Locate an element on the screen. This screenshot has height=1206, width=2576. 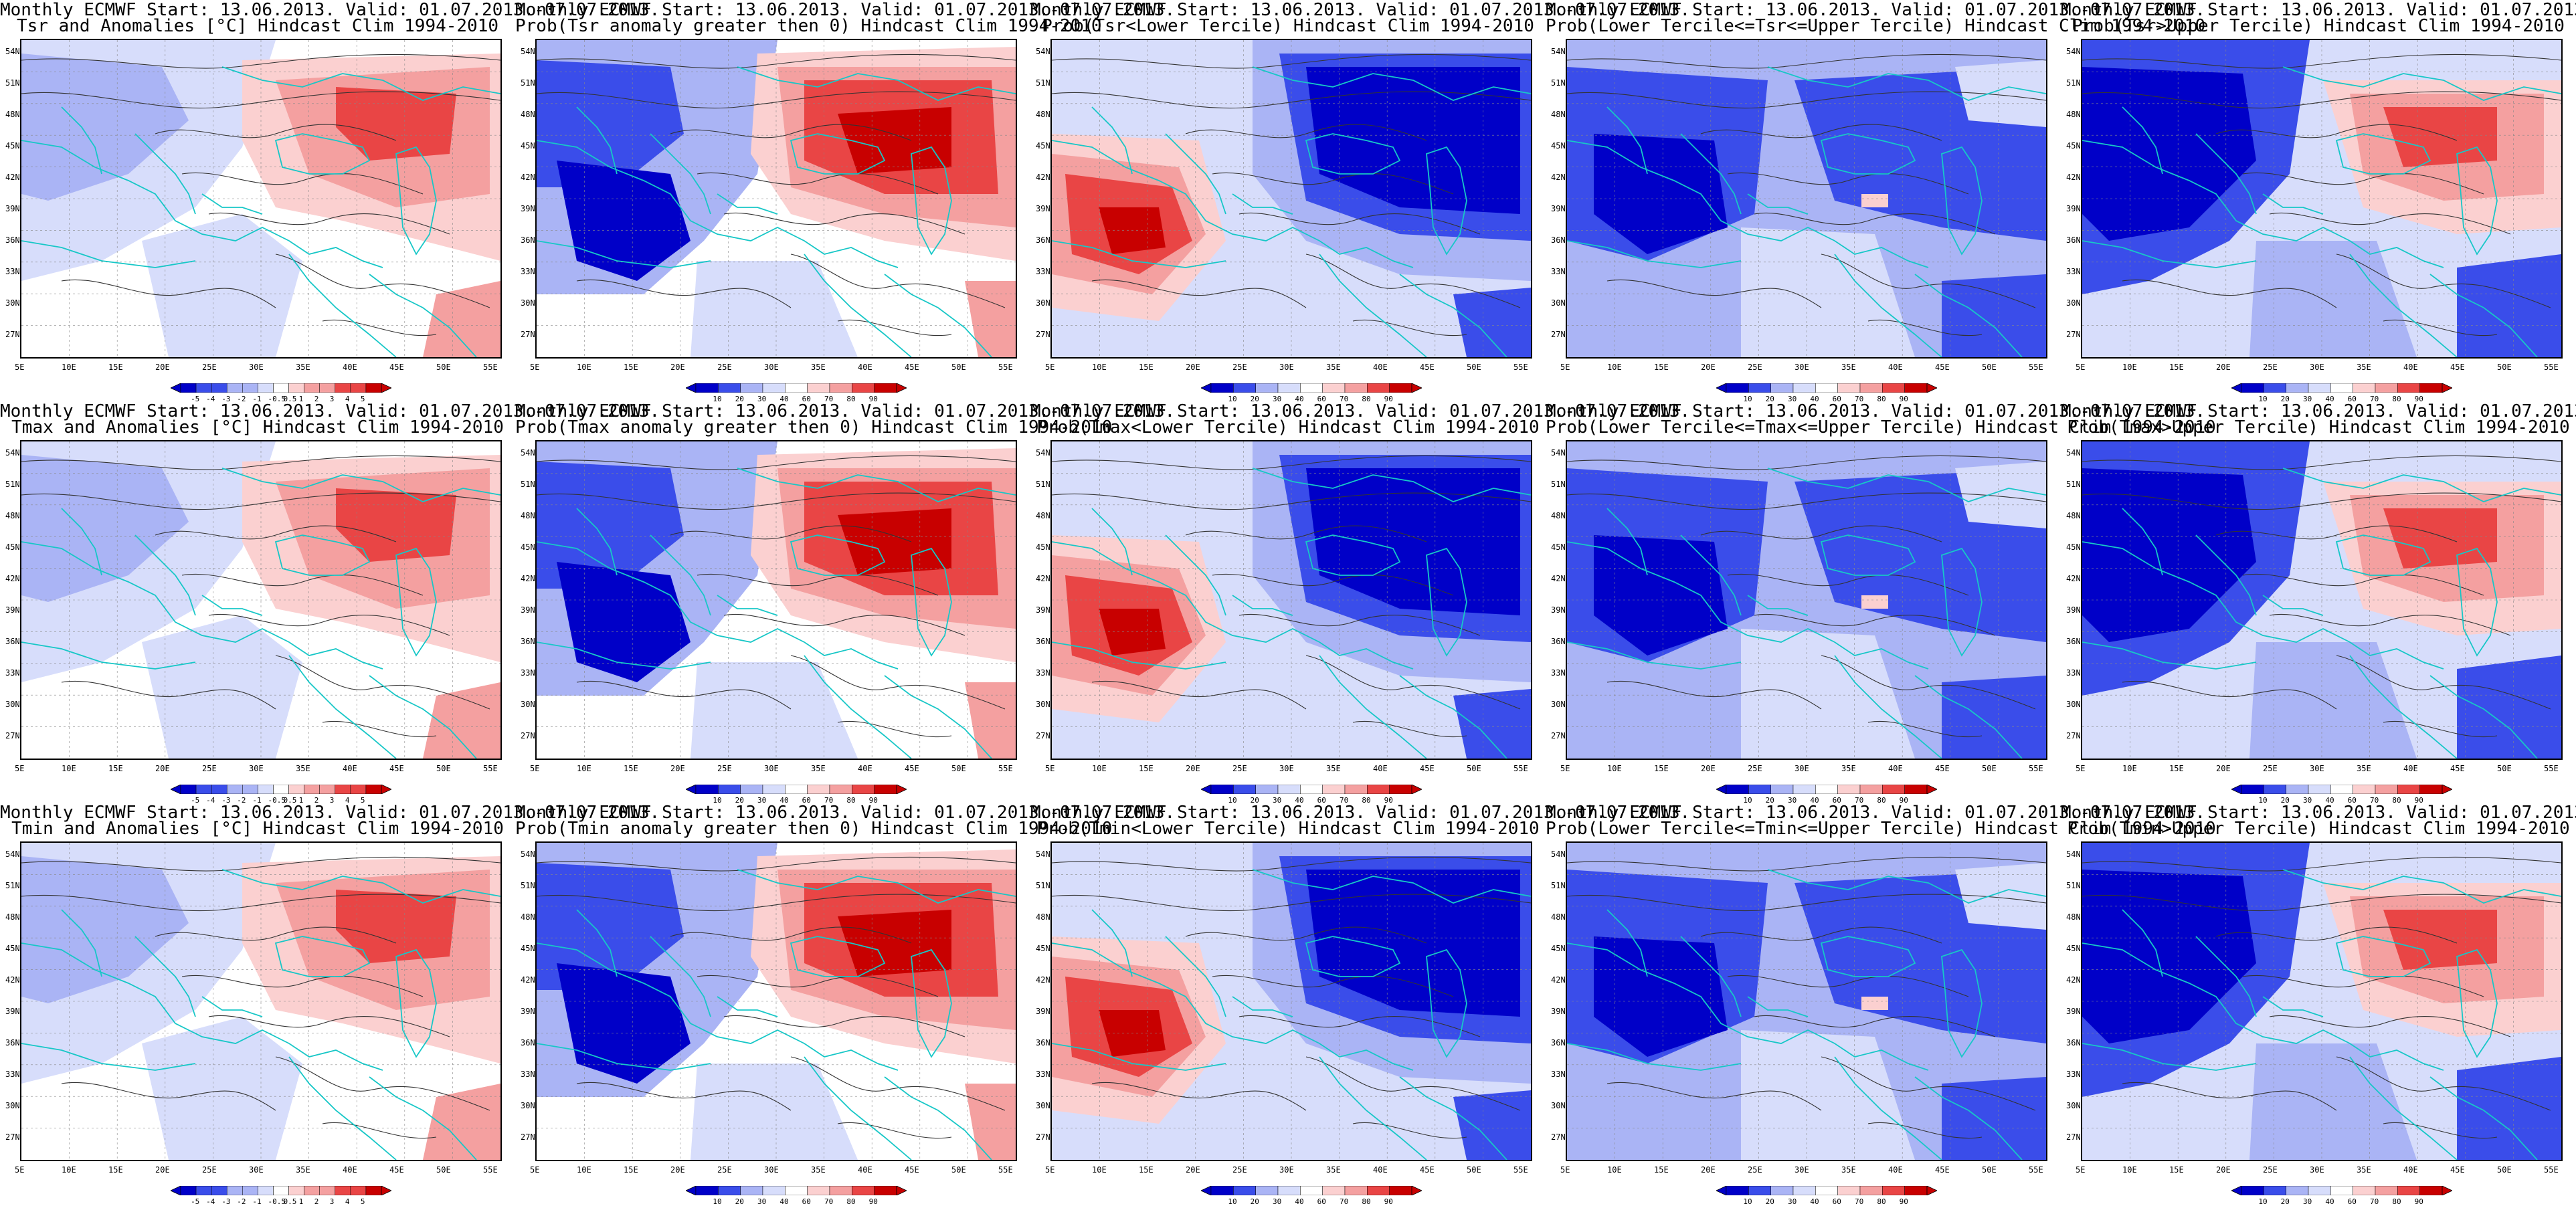
lat-label: 30N is located at coordinates (1043, 704).